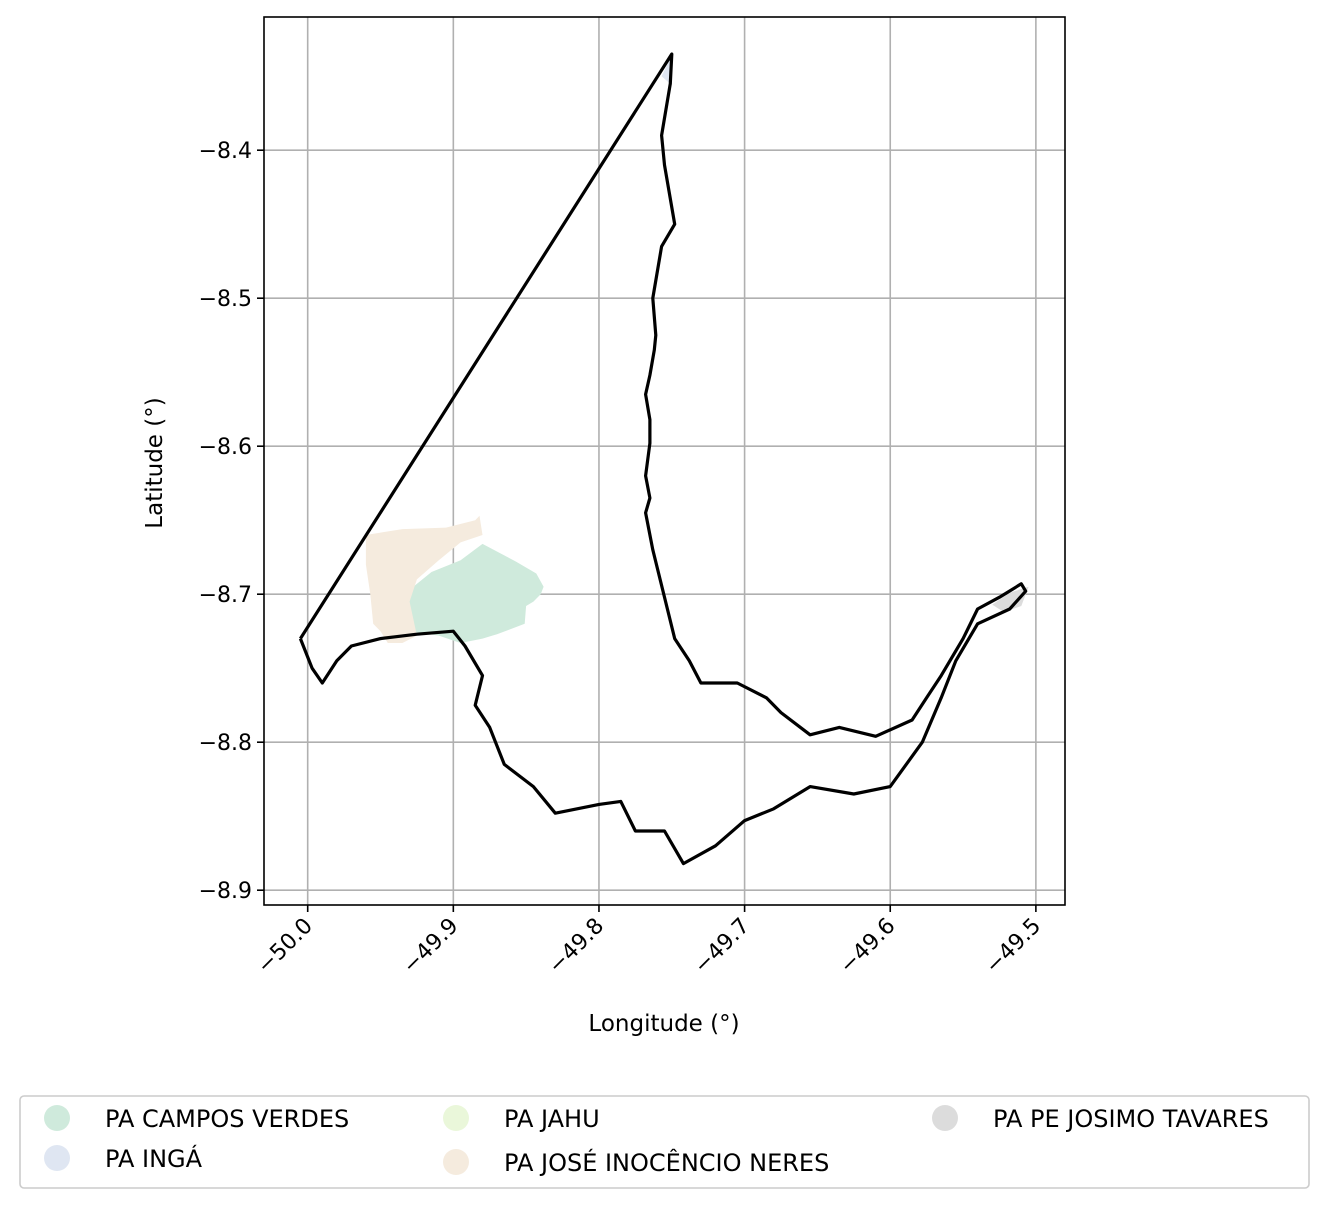 This screenshot has width=1329, height=1207. I want to click on y-axis-ticks: −8.4 −8.5 −8.6 −8.7 −8.8 −8.9, so click(231, 521).